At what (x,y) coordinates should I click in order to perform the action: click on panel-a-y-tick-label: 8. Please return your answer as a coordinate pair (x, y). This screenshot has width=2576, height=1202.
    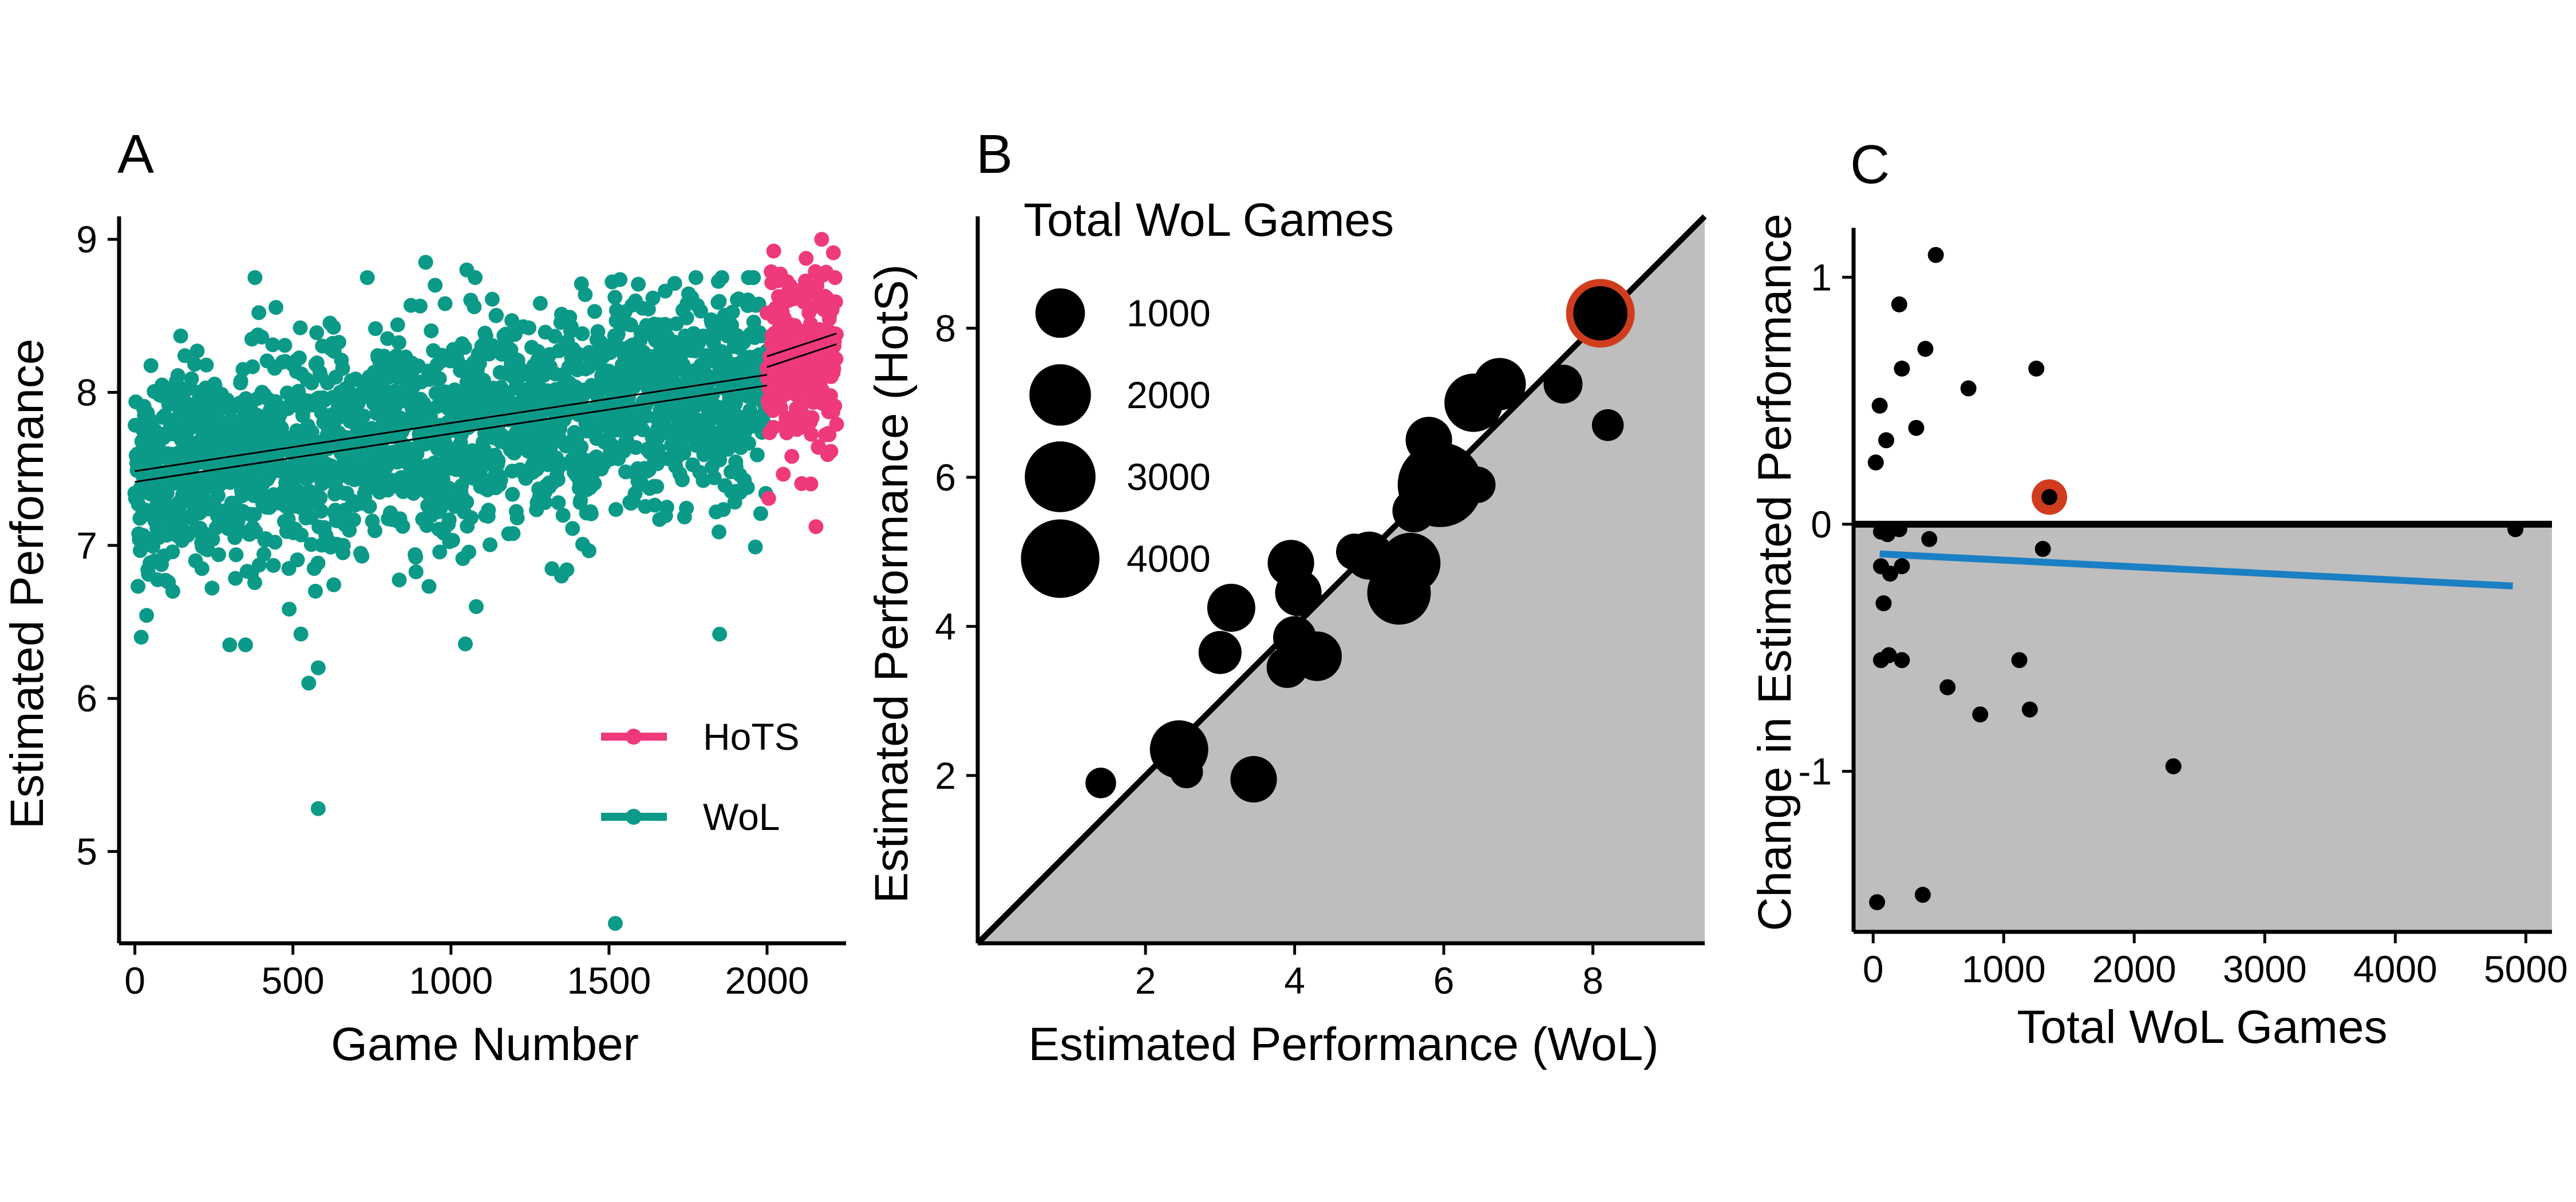
    Looking at the image, I should click on (86, 392).